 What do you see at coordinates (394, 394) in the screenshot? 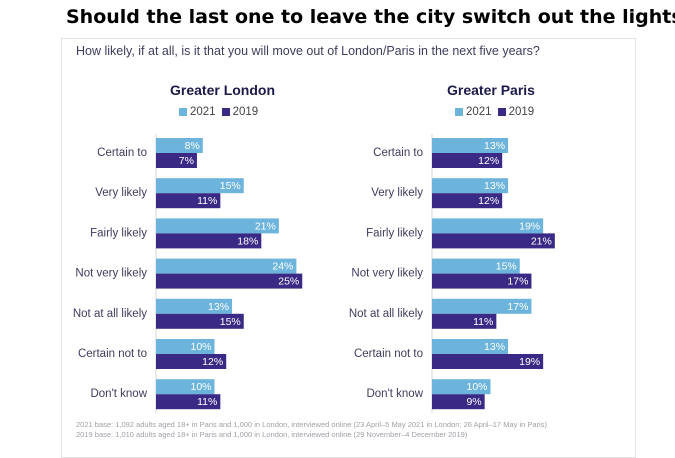
I see `paris-category-label: Don't know` at bounding box center [394, 394].